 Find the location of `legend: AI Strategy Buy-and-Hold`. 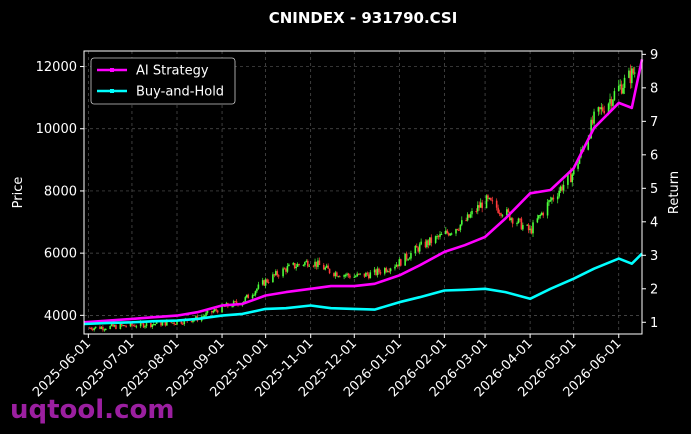

legend: AI Strategy Buy-and-Hold is located at coordinates (163, 81).